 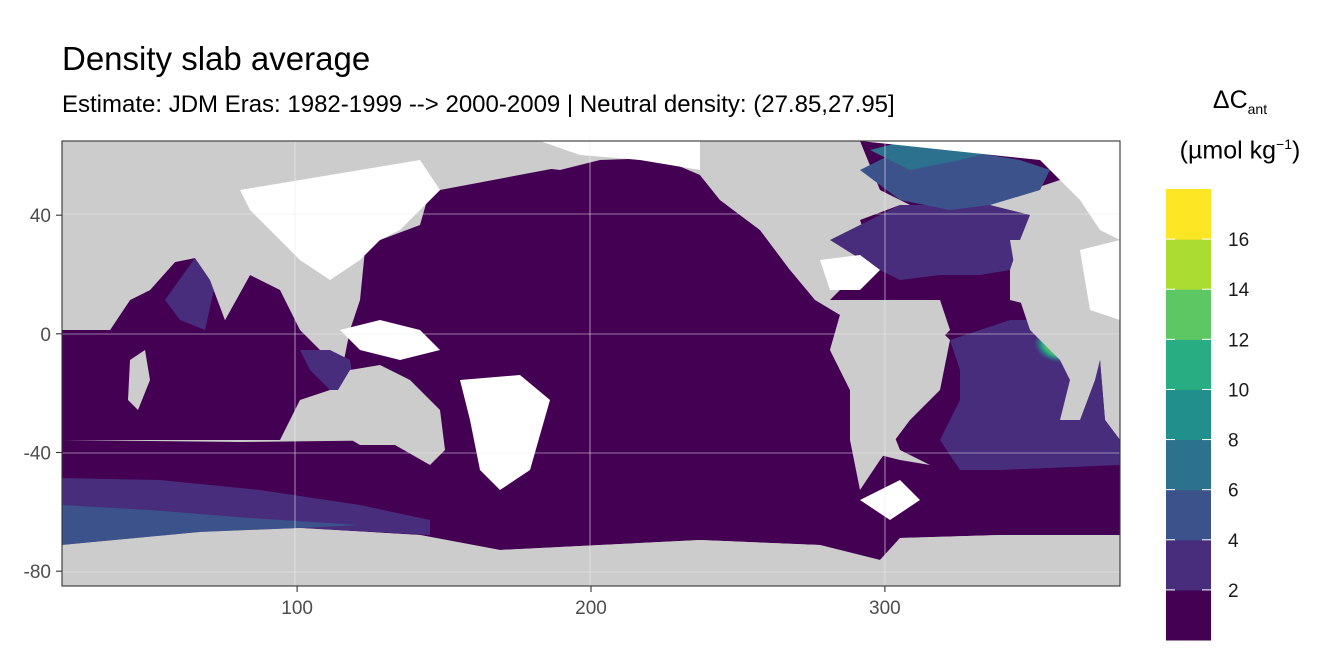 I want to click on y-tick-label: 0, so click(x=45, y=335).